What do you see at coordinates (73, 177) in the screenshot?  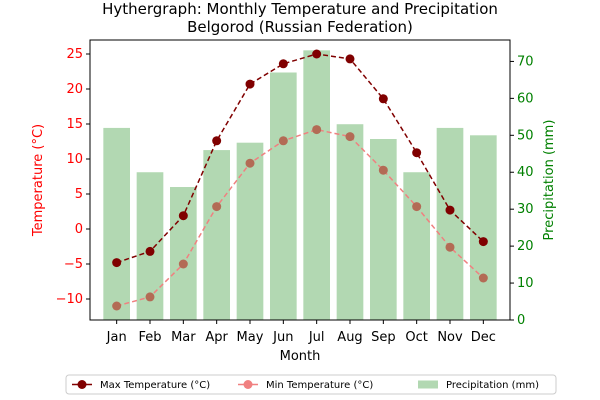 I see `left-axis: −10 −5 0 5 10 15 20 25` at bounding box center [73, 177].